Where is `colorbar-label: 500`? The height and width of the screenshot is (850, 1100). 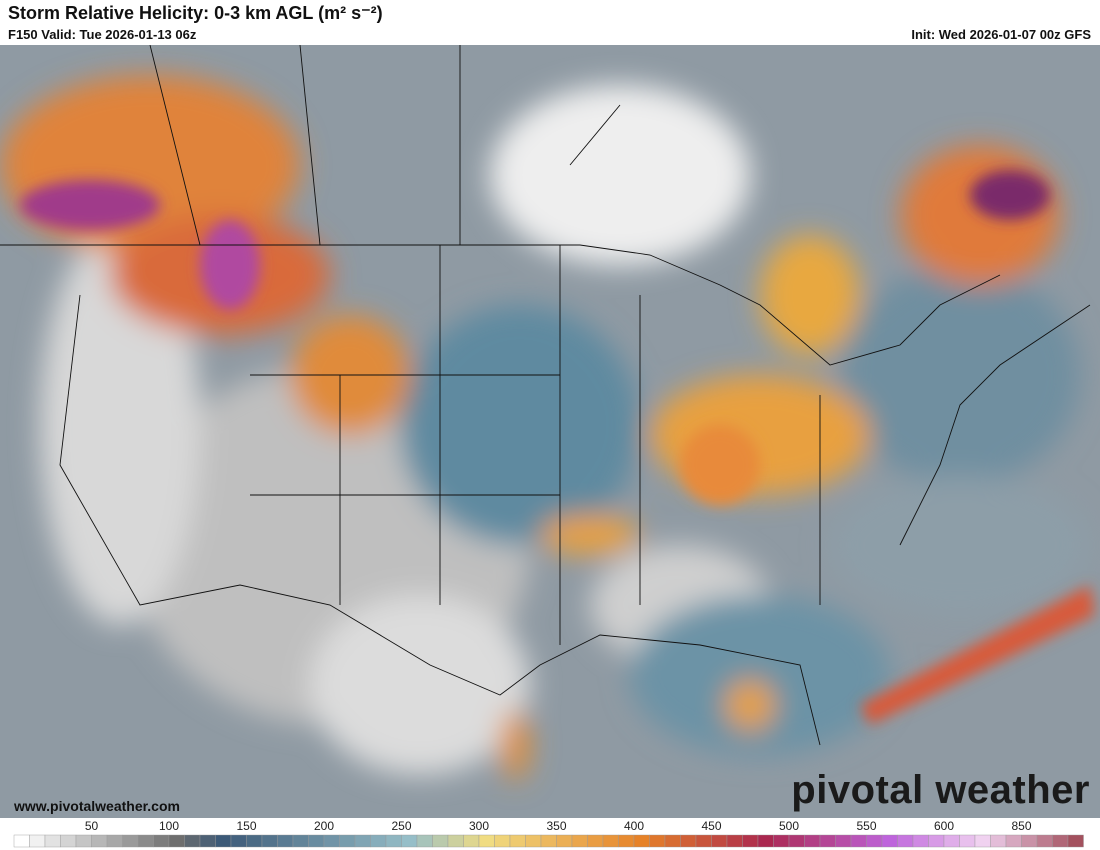
colorbar-label: 500 is located at coordinates (789, 826).